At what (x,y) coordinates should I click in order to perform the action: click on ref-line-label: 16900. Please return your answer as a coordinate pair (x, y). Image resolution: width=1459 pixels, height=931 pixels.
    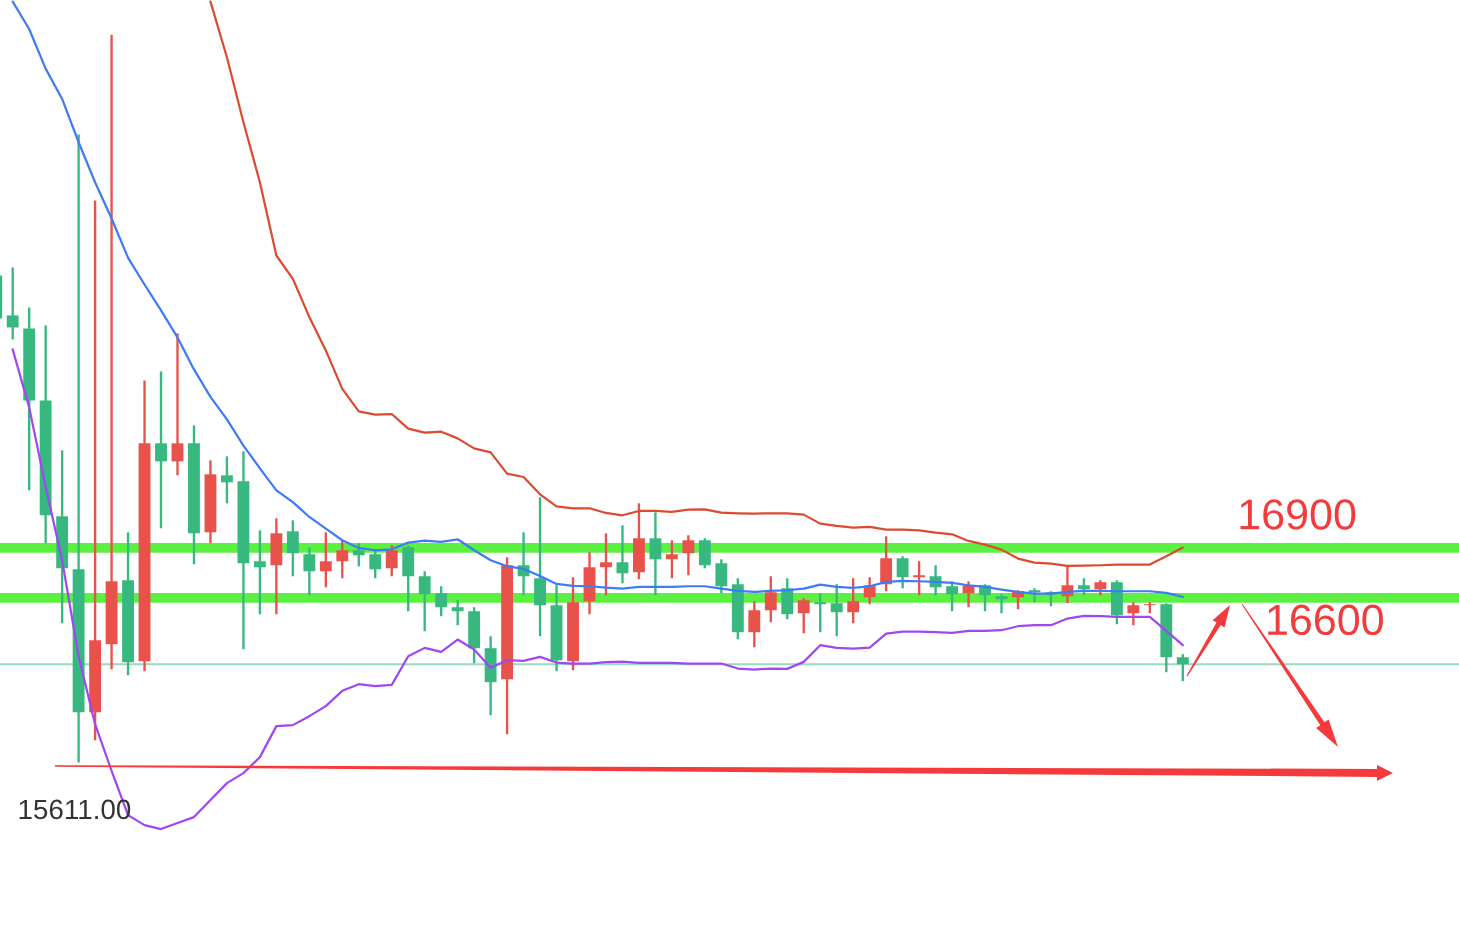
    Looking at the image, I should click on (1298, 514).